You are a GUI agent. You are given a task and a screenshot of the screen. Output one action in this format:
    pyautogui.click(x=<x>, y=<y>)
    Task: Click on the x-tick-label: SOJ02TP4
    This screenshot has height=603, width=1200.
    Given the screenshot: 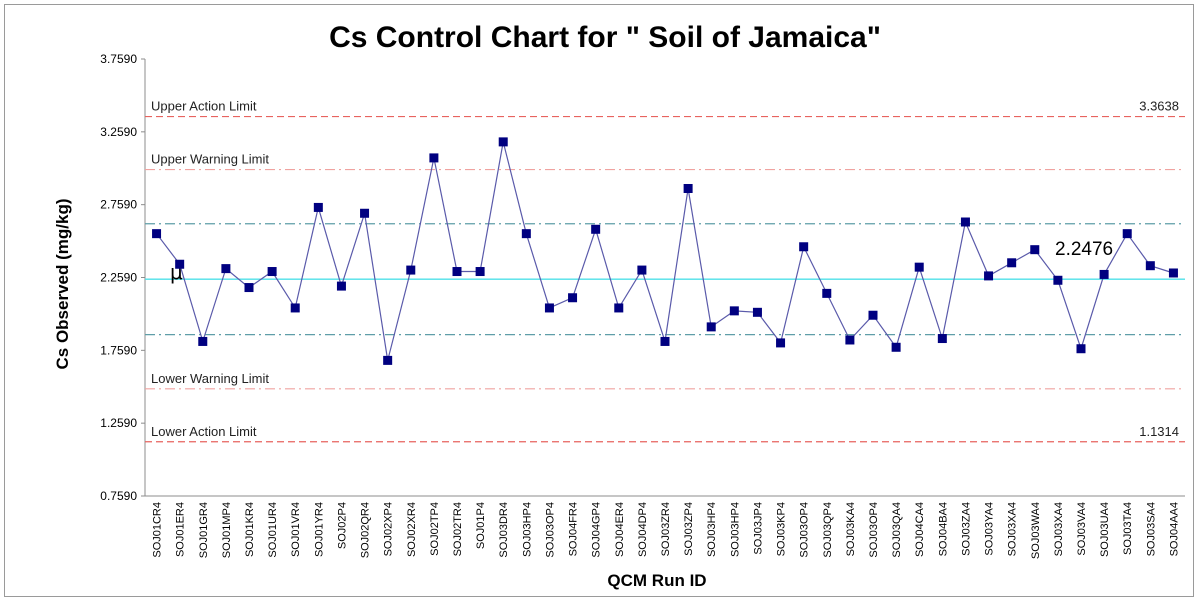 What is the action you would take?
    pyautogui.click(x=435, y=529)
    